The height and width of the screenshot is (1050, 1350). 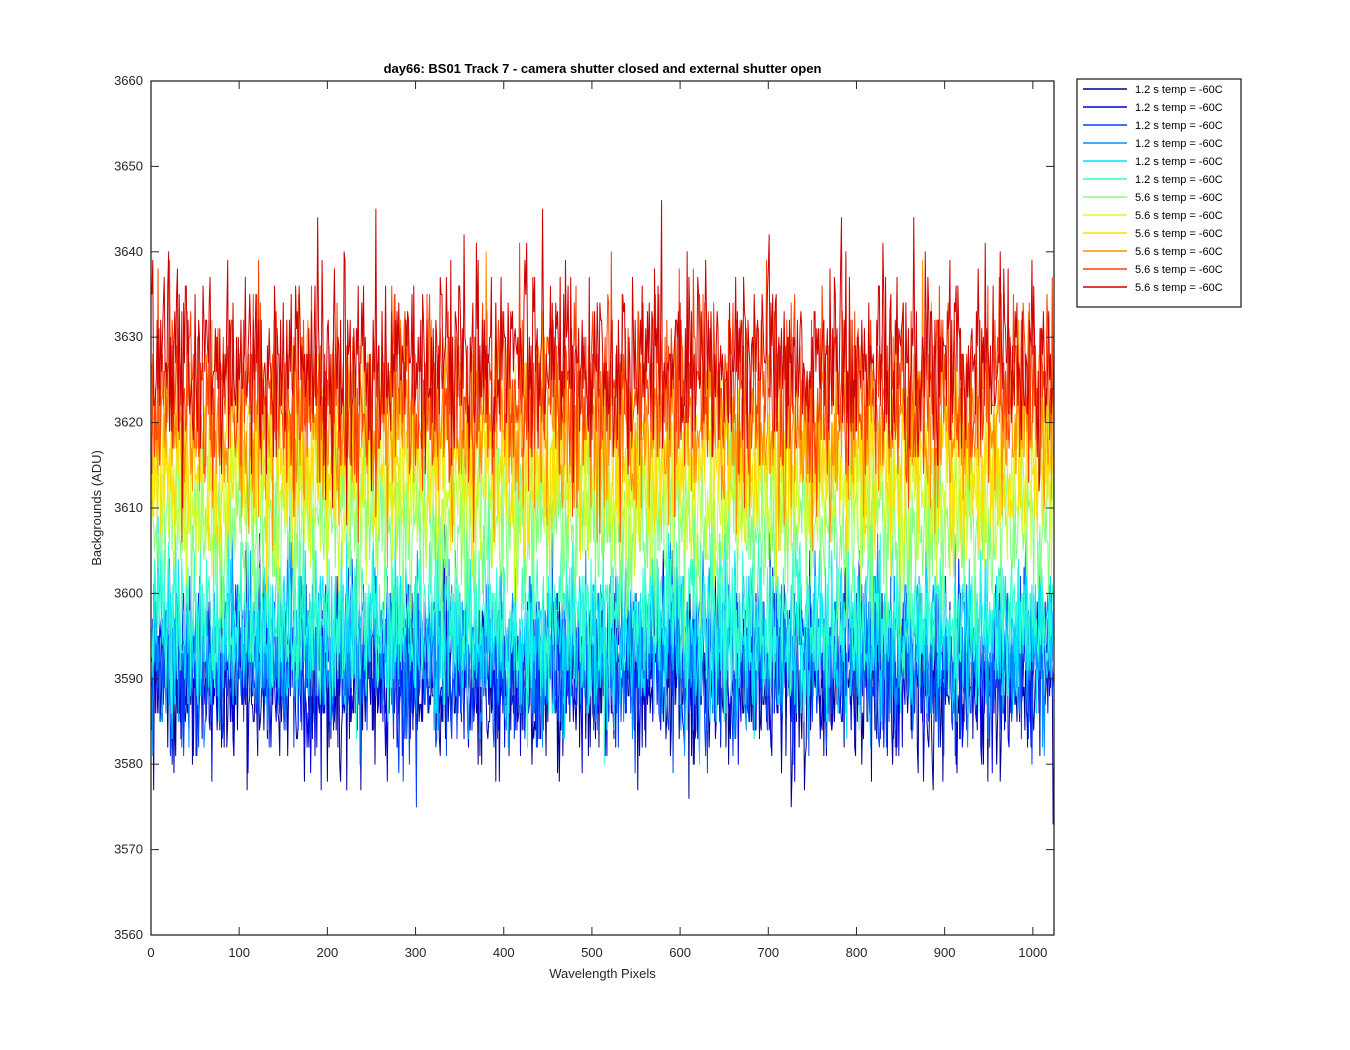 What do you see at coordinates (128, 422) in the screenshot?
I see `y-tick-label: 3620` at bounding box center [128, 422].